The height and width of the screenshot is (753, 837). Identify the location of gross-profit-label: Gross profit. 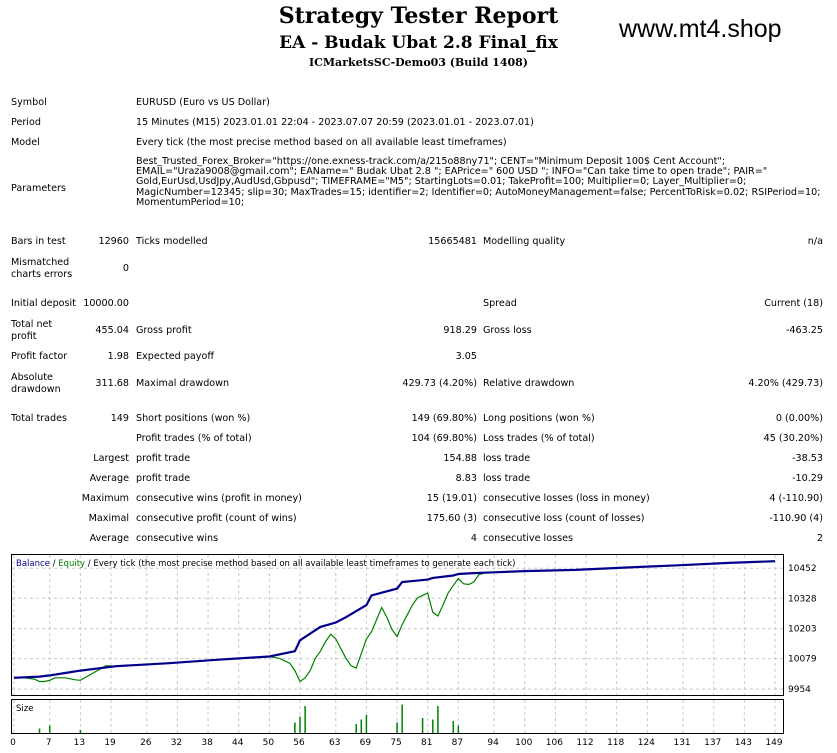
(164, 330).